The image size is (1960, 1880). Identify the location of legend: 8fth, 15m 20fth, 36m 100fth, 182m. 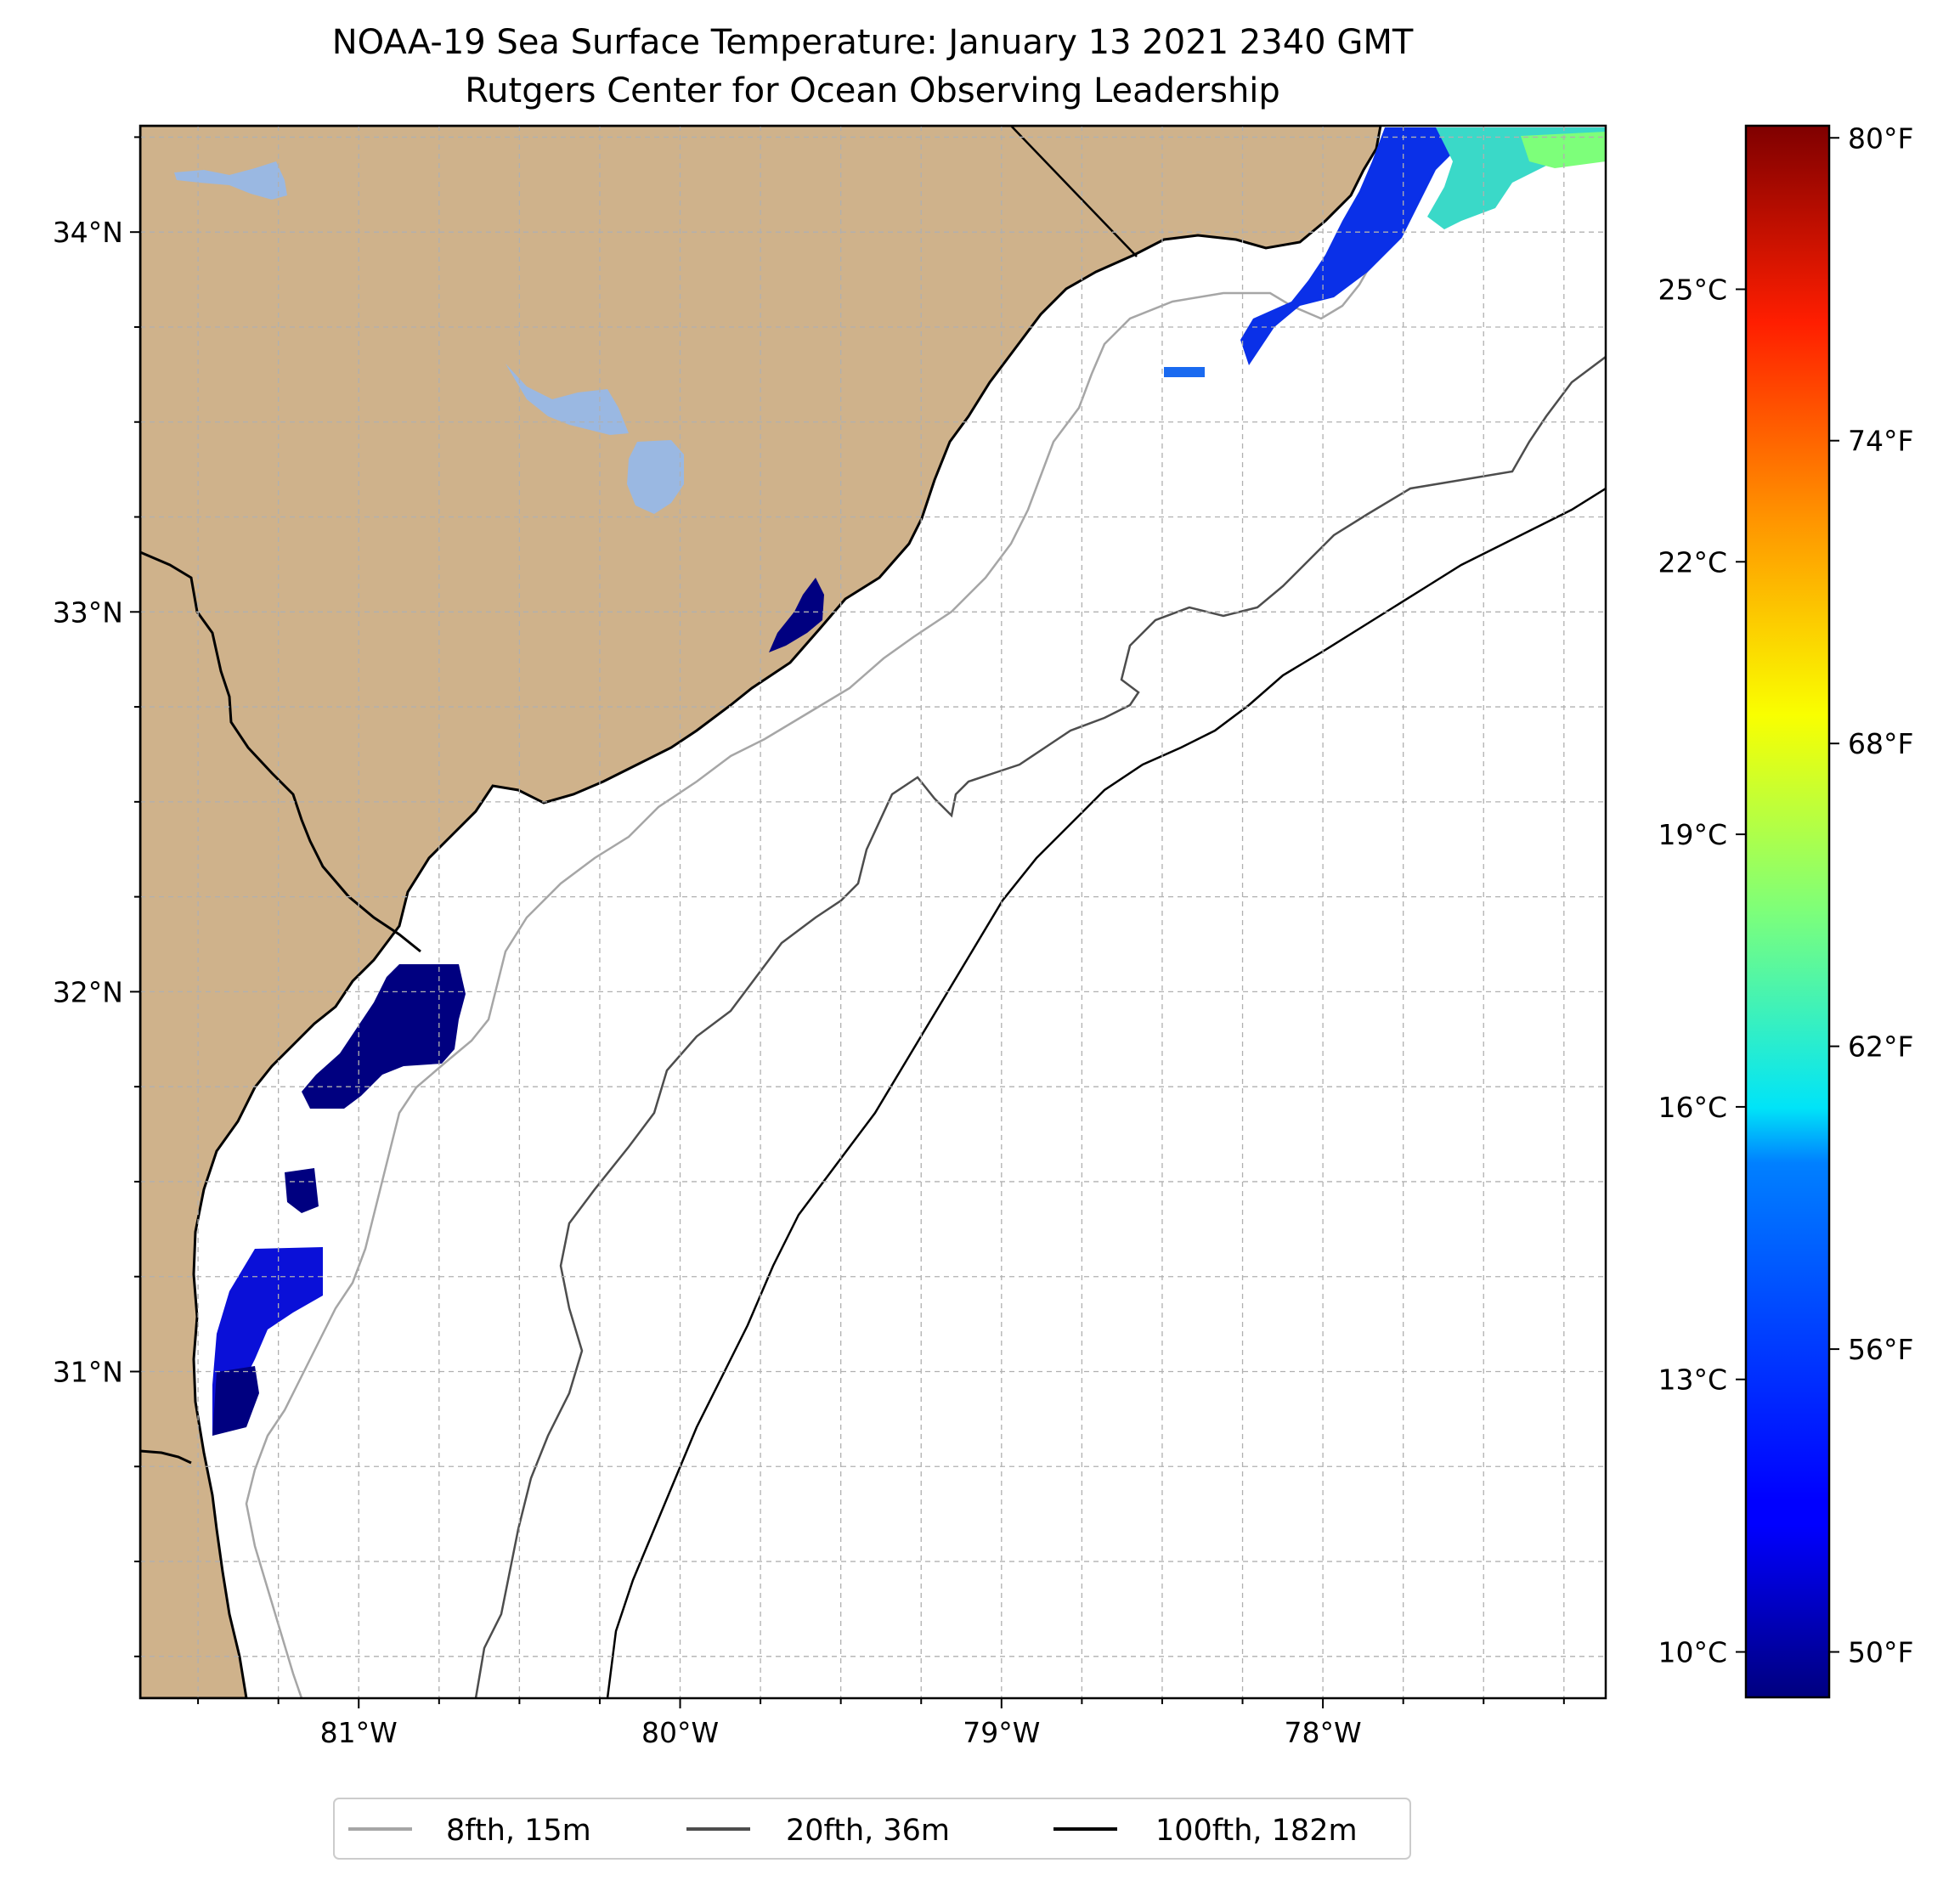
(872, 1829).